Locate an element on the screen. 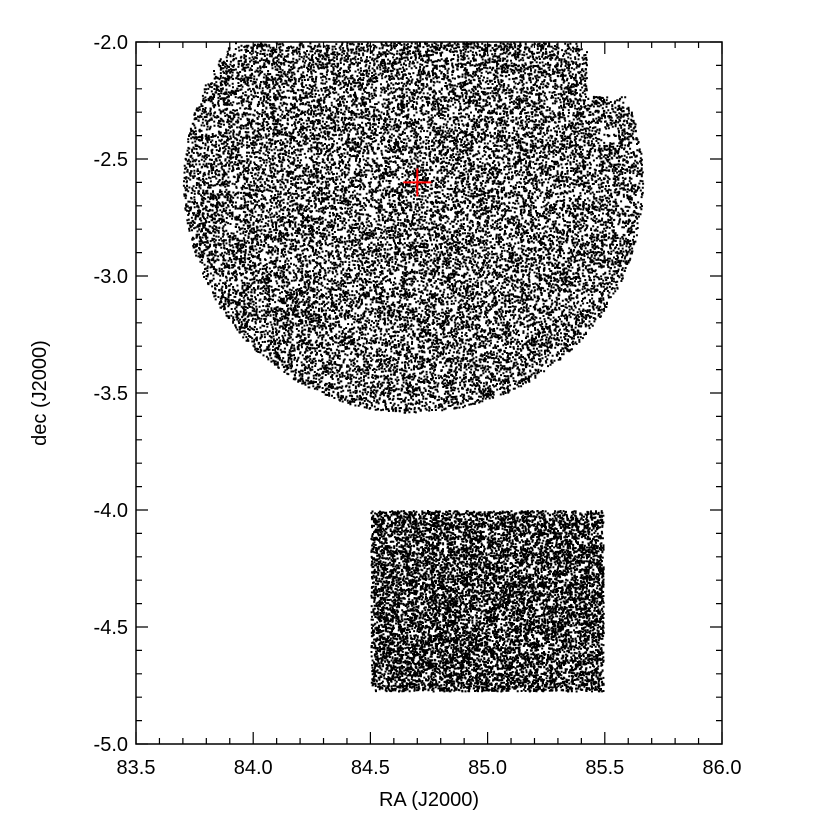  y-tick-labels: -2.0 -2.5 -3.0 -3.5 -4.0 -4.5 -5.0 is located at coordinates (111, 394).